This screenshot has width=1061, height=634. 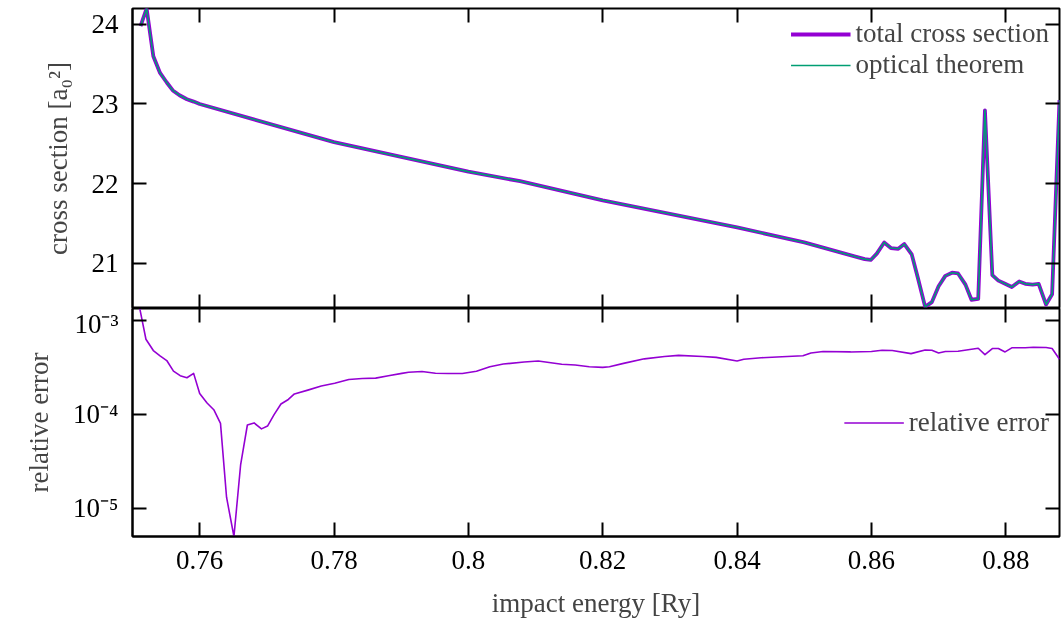 What do you see at coordinates (96, 508) in the screenshot?
I see `y-tick-label: 10⁻⁵` at bounding box center [96, 508].